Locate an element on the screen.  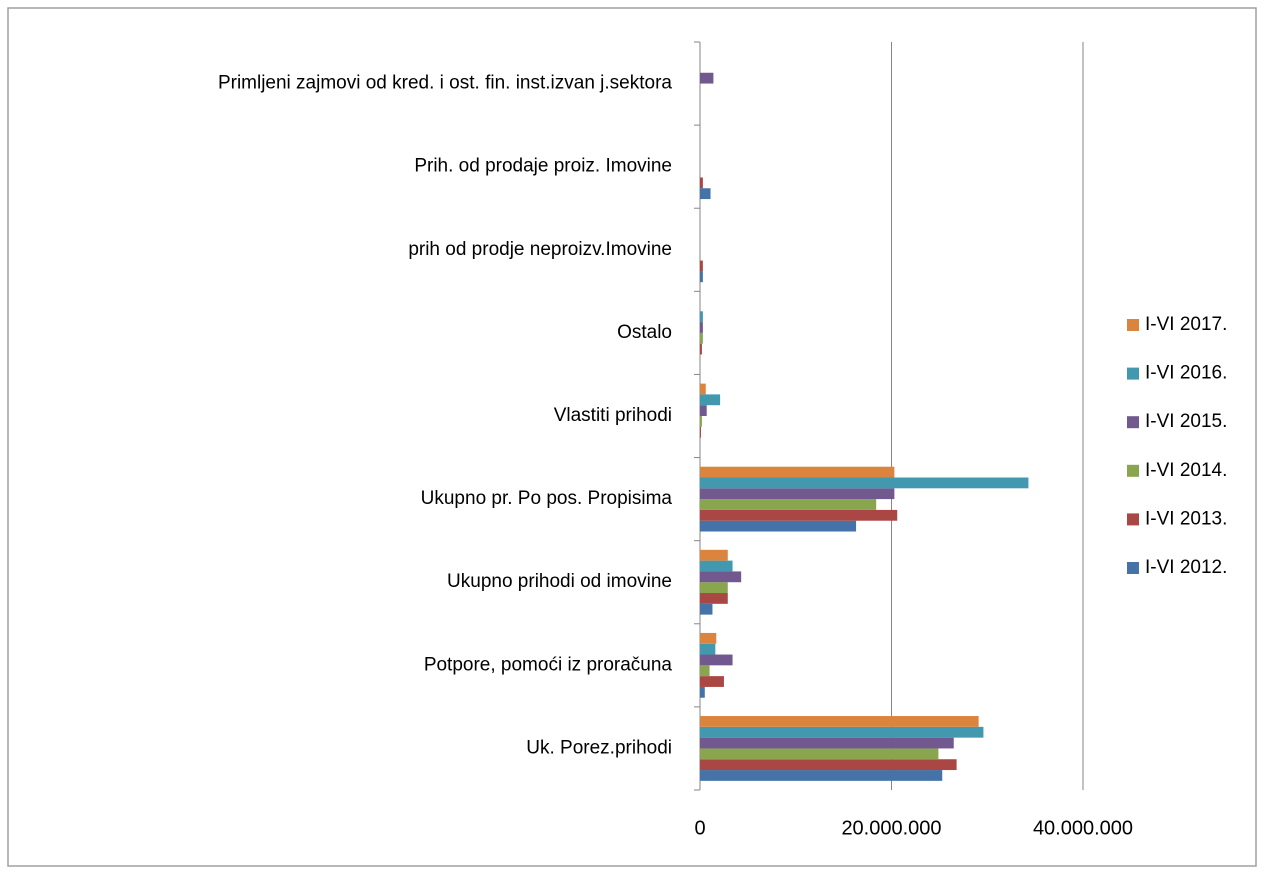
y-tick-label: prih od prodje neproizv.Imovine is located at coordinates (540, 249).